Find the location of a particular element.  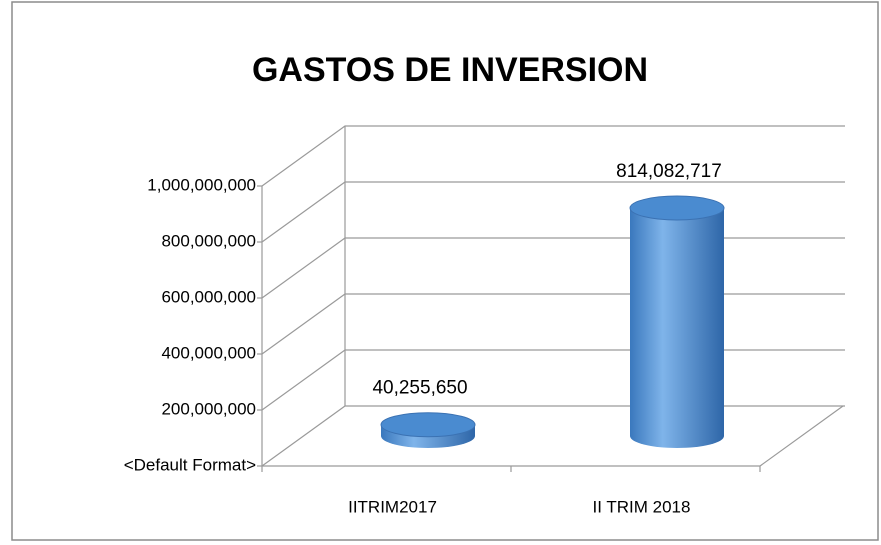

y-tick-label: 800,000,000 is located at coordinates (208, 240).